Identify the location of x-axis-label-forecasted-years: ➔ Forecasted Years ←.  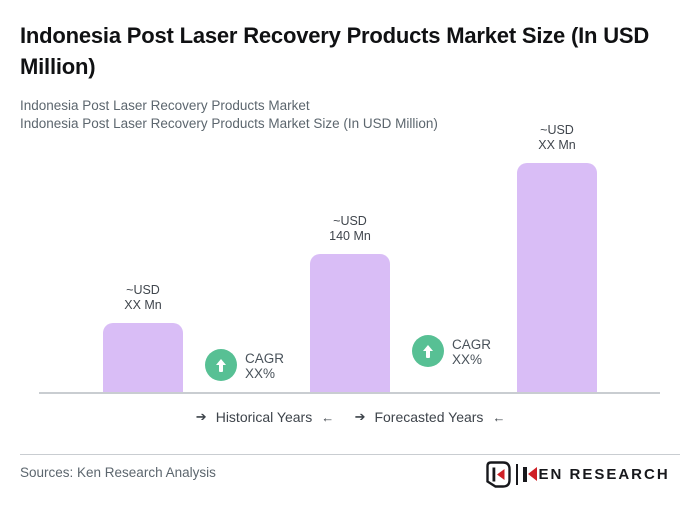
(430, 417).